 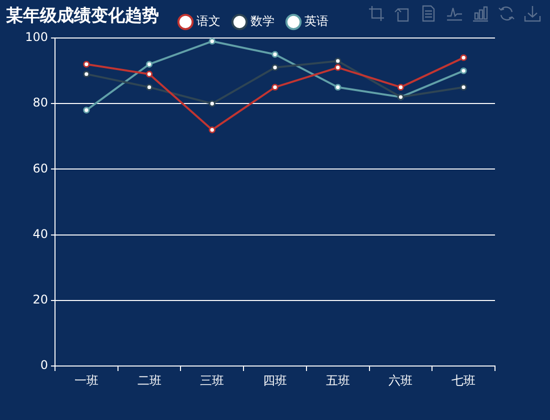 I want to click on x-tick-label: 六班, so click(x=400, y=380).